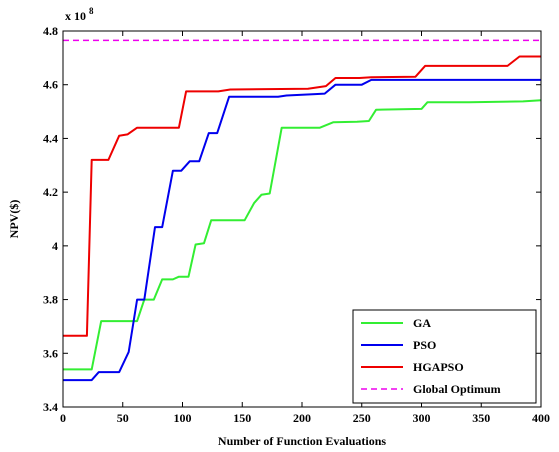 The width and height of the screenshot is (559, 452). I want to click on y-tick-label: 4.8, so click(50, 31).